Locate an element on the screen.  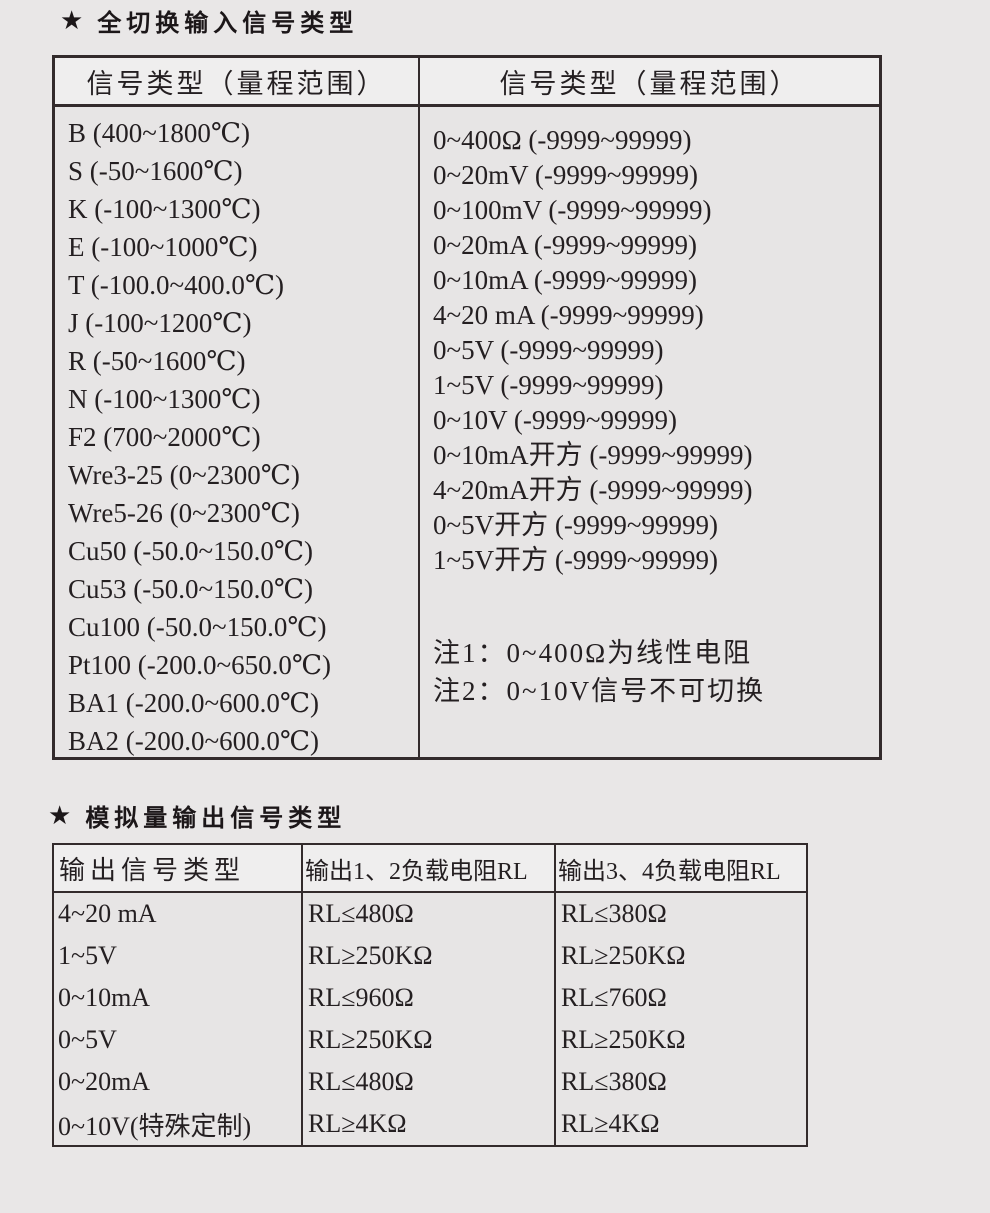
input-signal-section-title: ★ 全切换输入信号类型 is located at coordinates (209, 20).